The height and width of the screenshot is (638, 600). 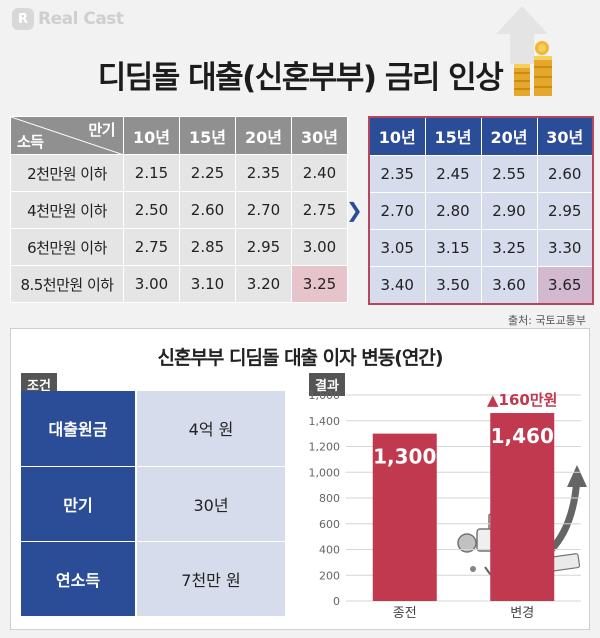 What do you see at coordinates (210, 579) in the screenshot?
I see `condition-value: 7천만 원` at bounding box center [210, 579].